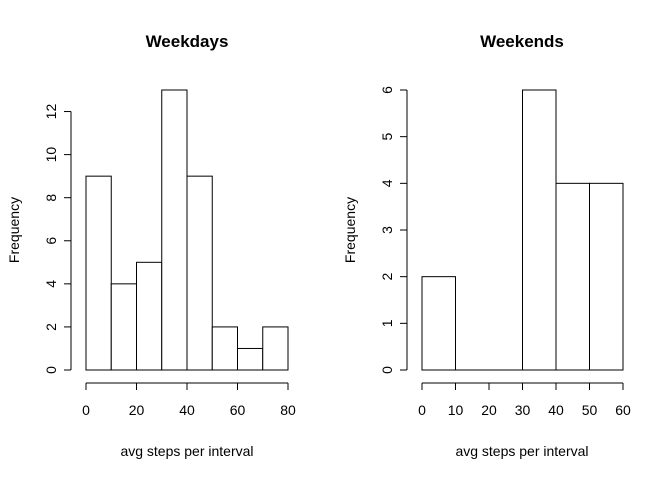  What do you see at coordinates (522, 41) in the screenshot?
I see `weekends-title: Weekends` at bounding box center [522, 41].